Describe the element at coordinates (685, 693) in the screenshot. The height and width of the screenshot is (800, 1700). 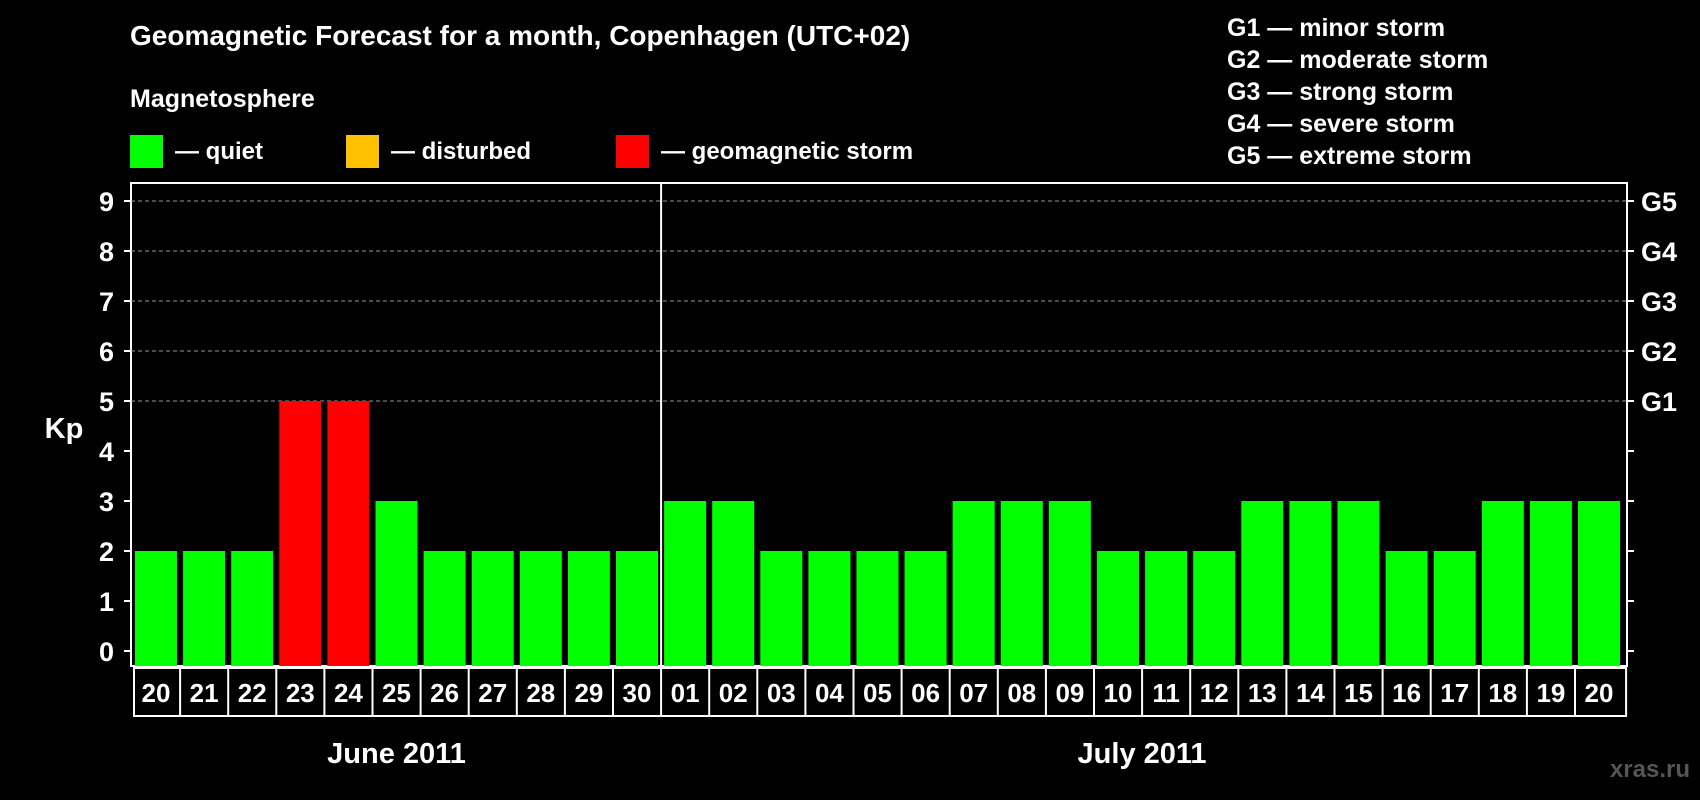
I see `x-tick-label-11: 01` at that location.